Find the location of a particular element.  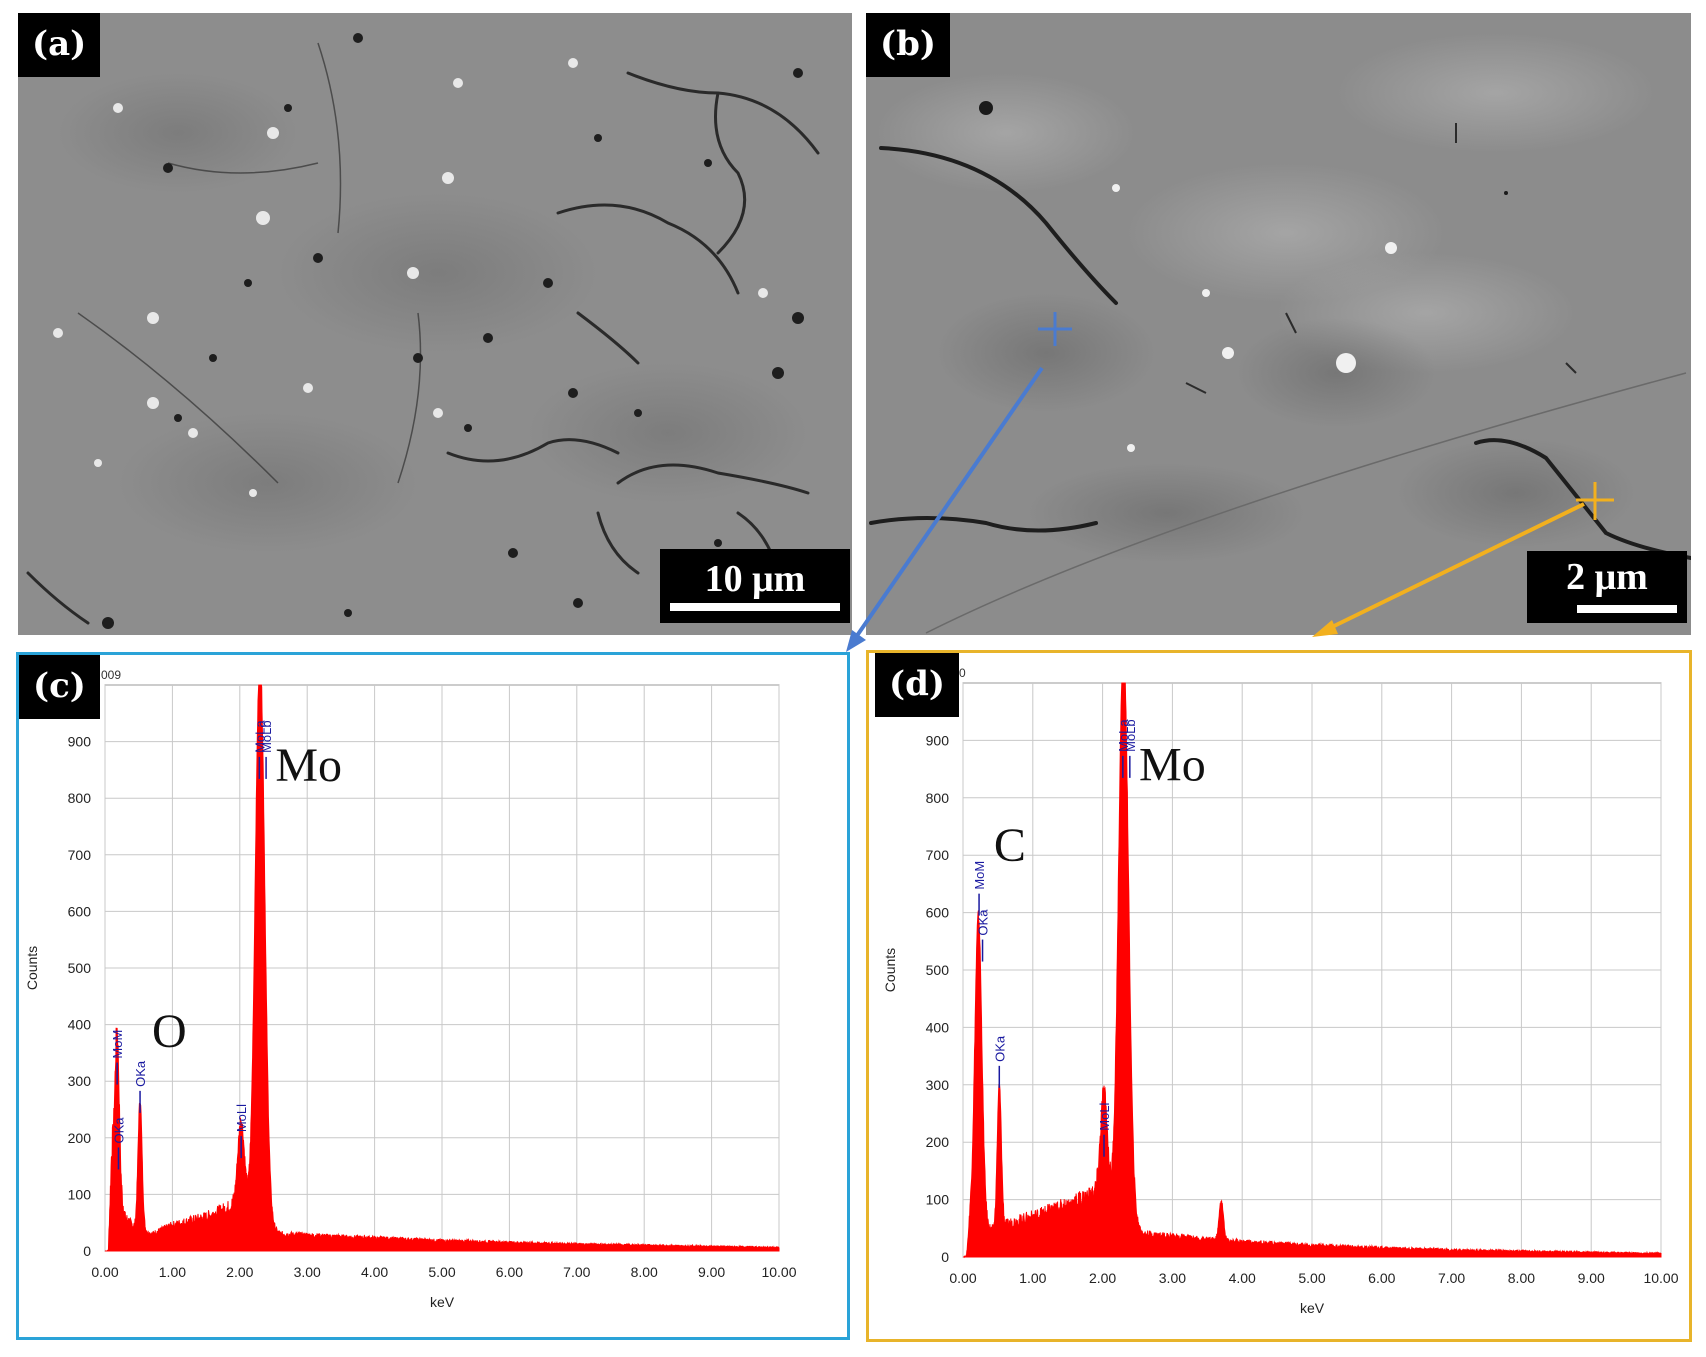

scale-text-a: 10 μm is located at coordinates (755, 579).